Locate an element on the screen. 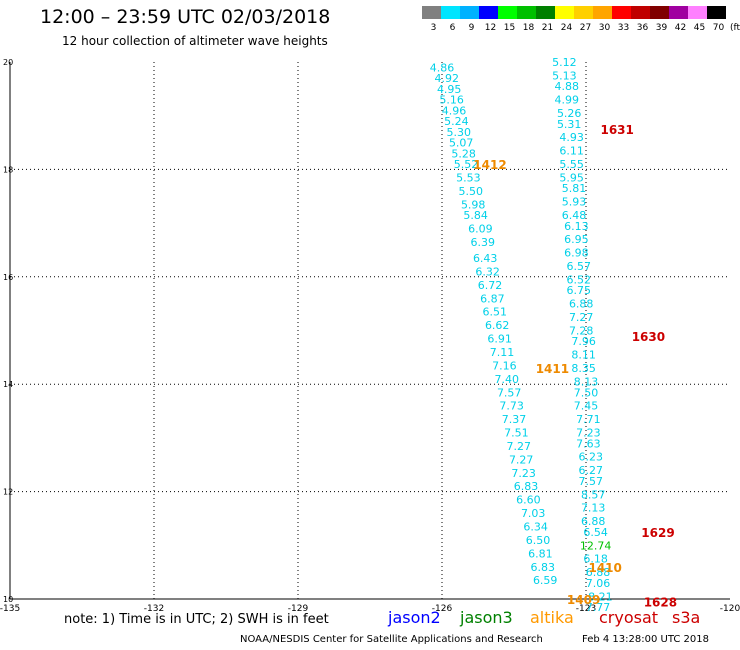  colorbar-tick-label: 18 is located at coordinates (529, 28).